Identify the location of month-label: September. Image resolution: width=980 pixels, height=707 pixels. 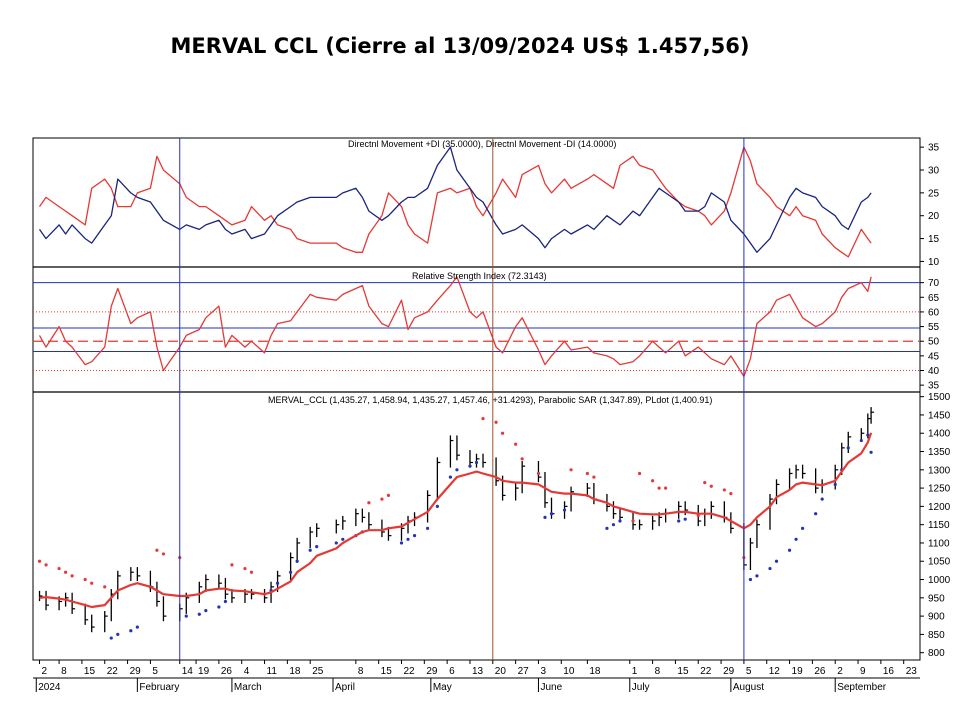
(862, 687).